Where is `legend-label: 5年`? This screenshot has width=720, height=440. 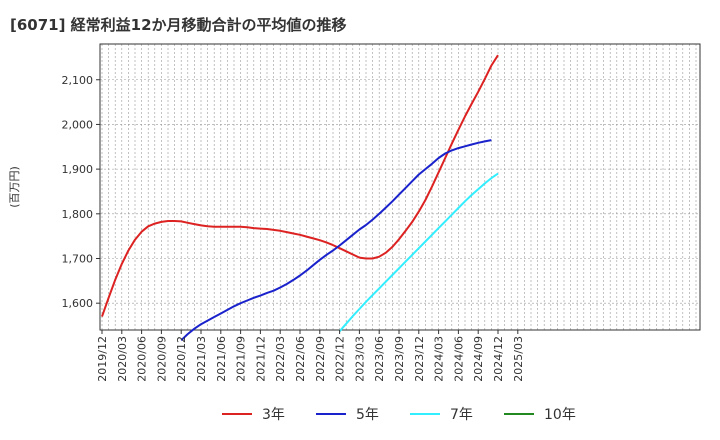 legend-label: 5年 is located at coordinates (367, 415).